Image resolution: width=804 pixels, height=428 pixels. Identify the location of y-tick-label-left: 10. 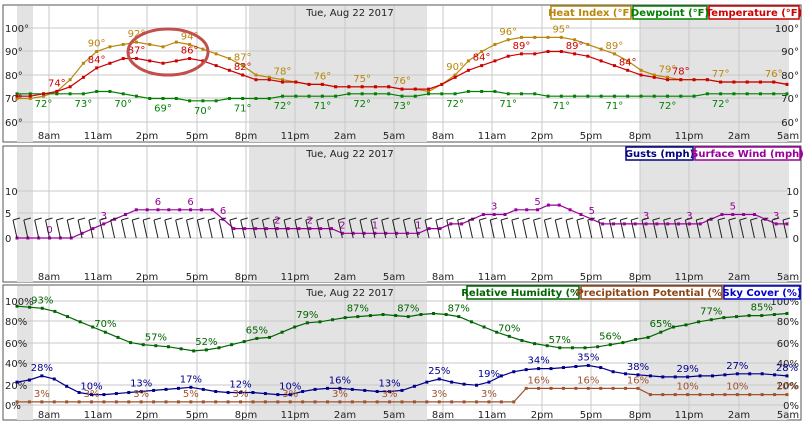
(11, 192).